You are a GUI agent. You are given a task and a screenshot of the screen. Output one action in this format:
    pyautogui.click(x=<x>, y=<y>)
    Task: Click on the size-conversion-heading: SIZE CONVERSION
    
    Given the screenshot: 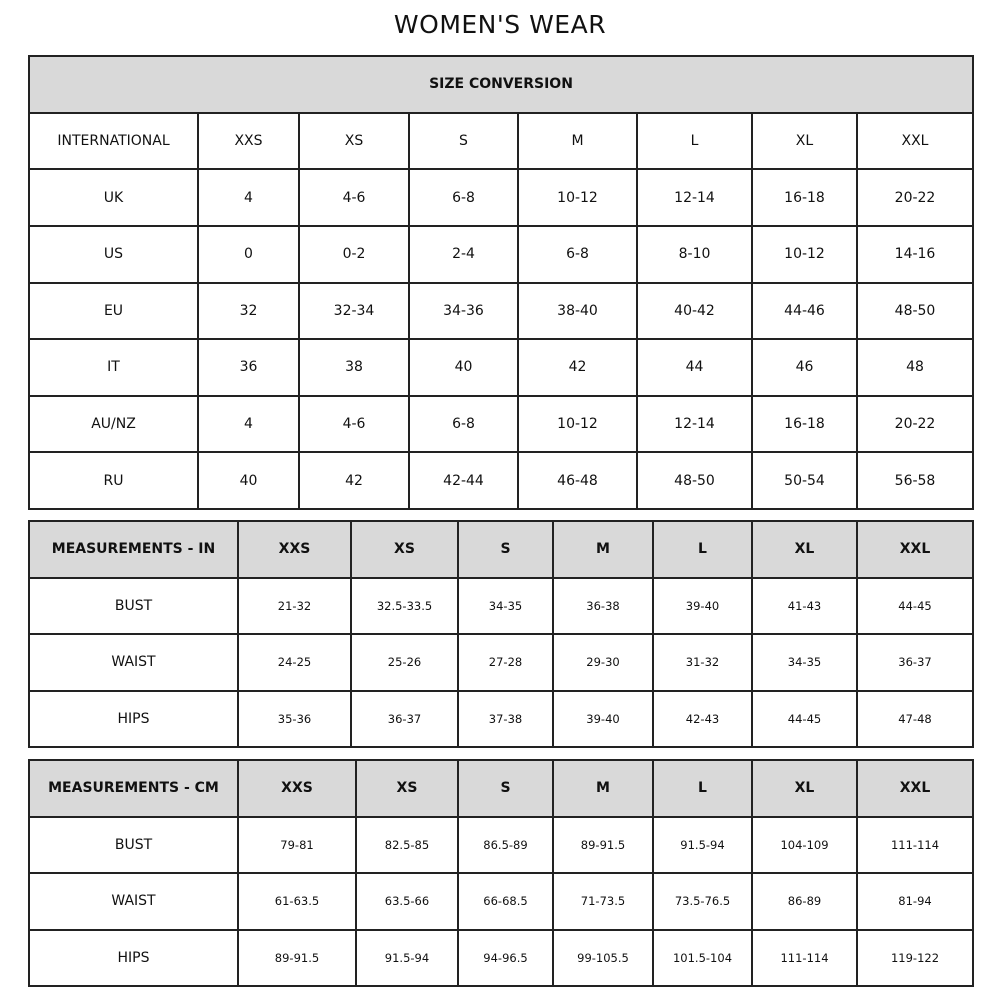 What is the action you would take?
    pyautogui.click(x=501, y=84)
    